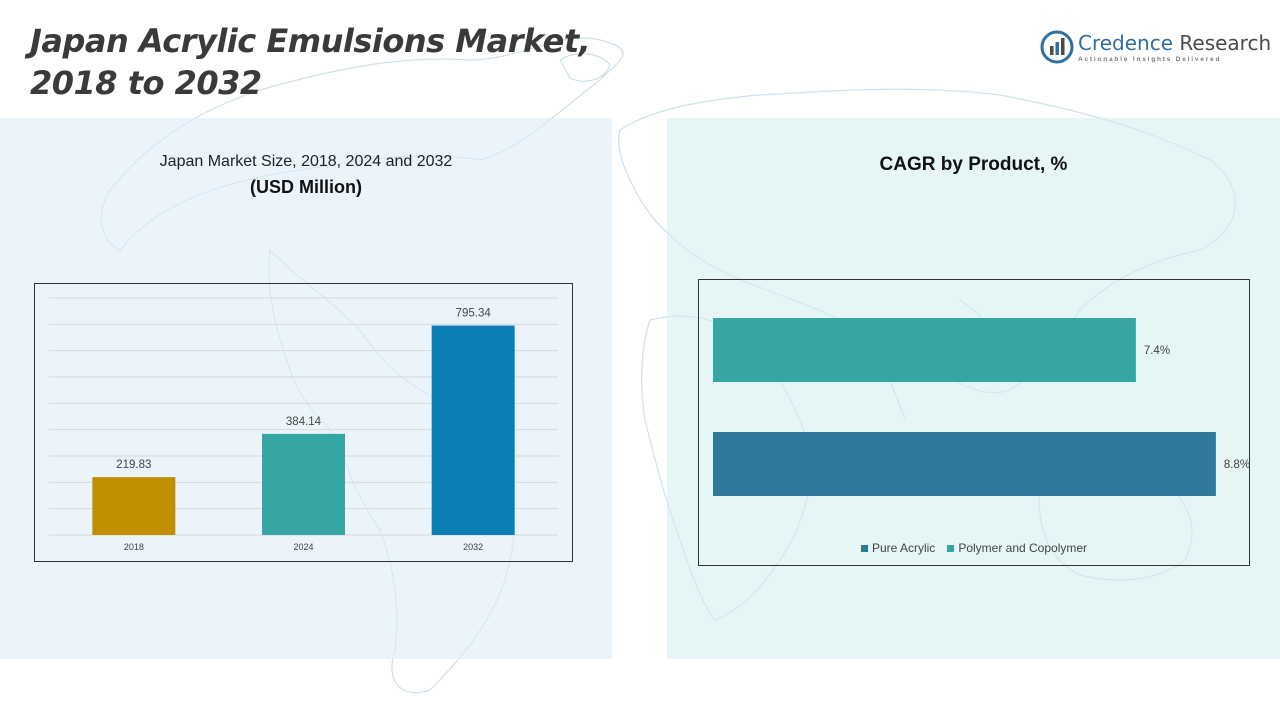  What do you see at coordinates (924, 350) in the screenshot?
I see `hbar-polymer-and-copolymer` at bounding box center [924, 350].